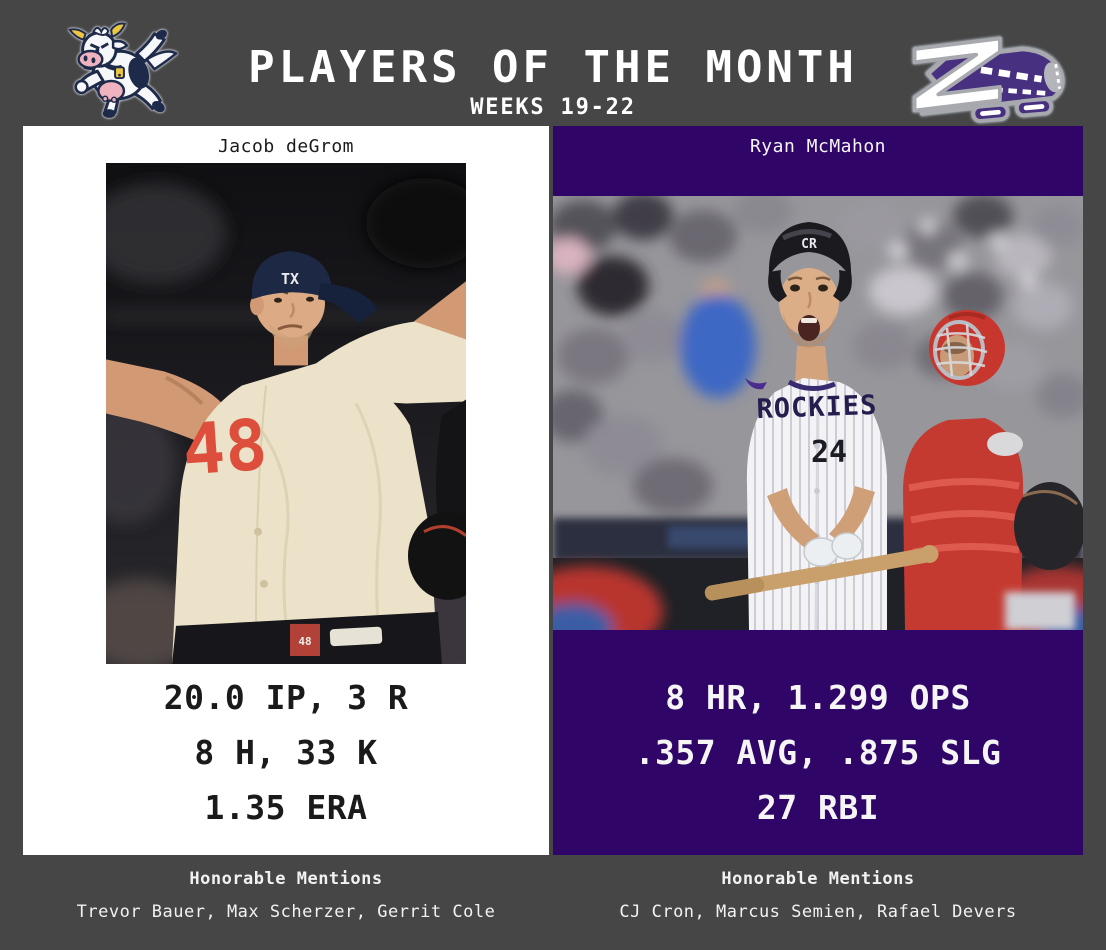 This screenshot has height=950, width=1106. Describe the element at coordinates (818, 912) in the screenshot. I see `honorable-mentions-names: CJ Cron, Marcus Semien, Rafael Devers` at that location.